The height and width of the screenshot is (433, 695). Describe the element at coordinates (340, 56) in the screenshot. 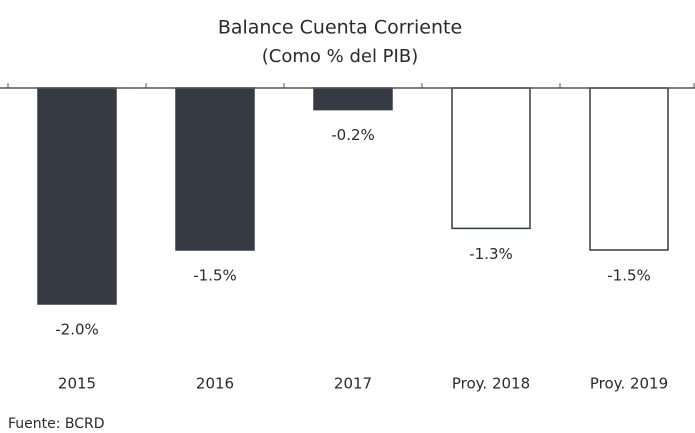

I see `chart-subtitle: (Como % del PIB)` at that location.